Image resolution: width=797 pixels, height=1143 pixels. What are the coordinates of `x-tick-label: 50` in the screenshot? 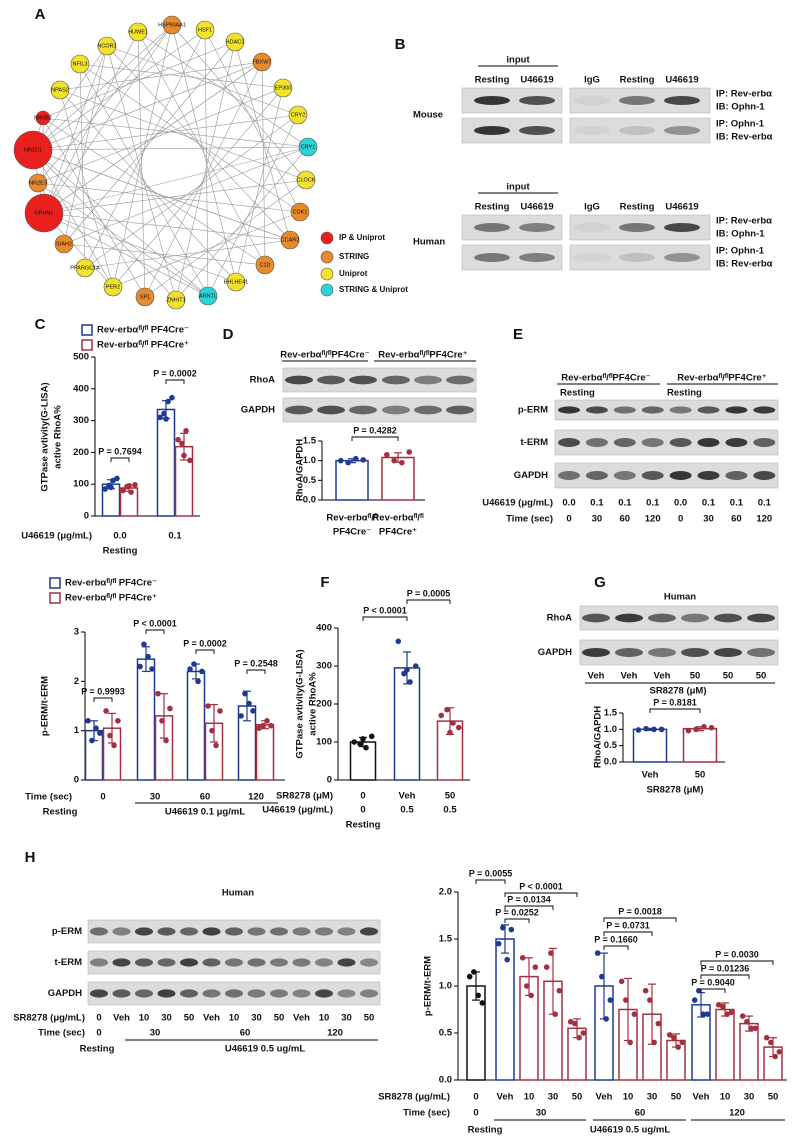 It's located at (773, 1097).